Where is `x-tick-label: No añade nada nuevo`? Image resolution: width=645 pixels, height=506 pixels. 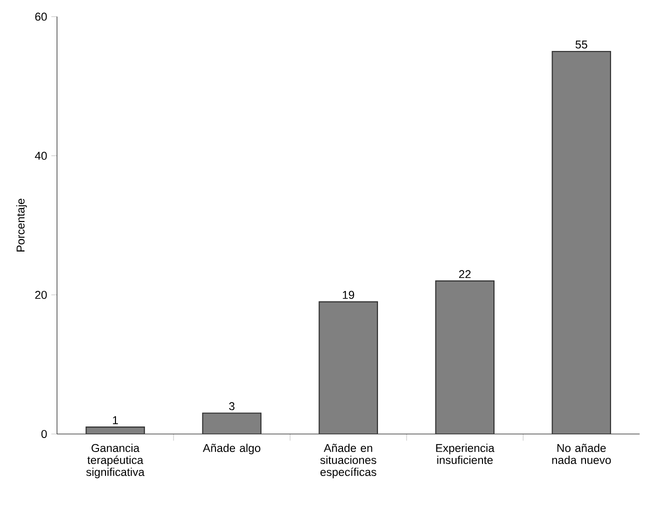 x-tick-label: No añade nada nuevo is located at coordinates (581, 454).